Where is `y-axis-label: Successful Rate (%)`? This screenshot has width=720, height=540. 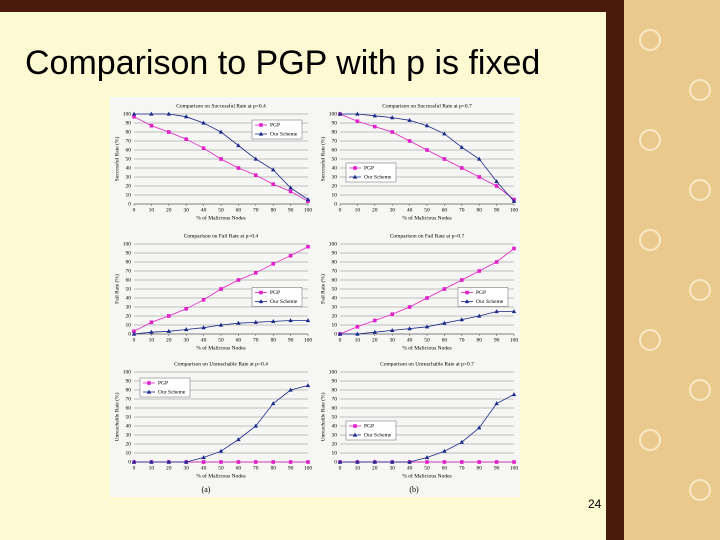
y-axis-label: Successful Rate (%) is located at coordinates (116, 159).